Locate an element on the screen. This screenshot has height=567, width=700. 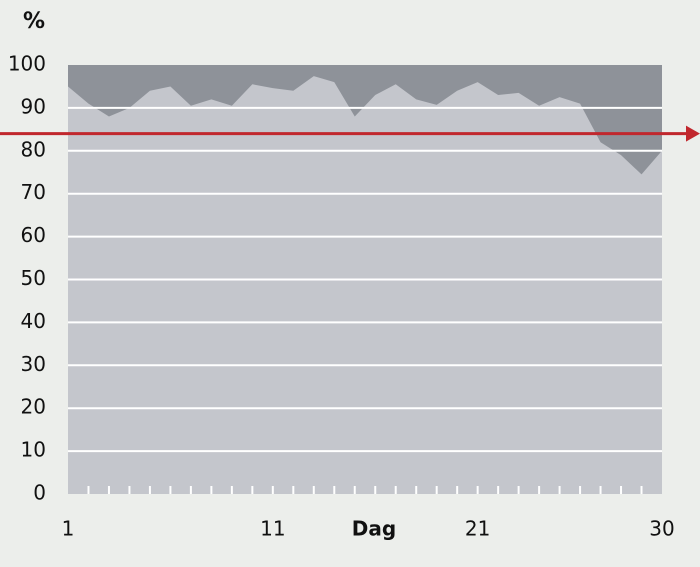
y-tick-label: 0 is located at coordinates (39, 493).